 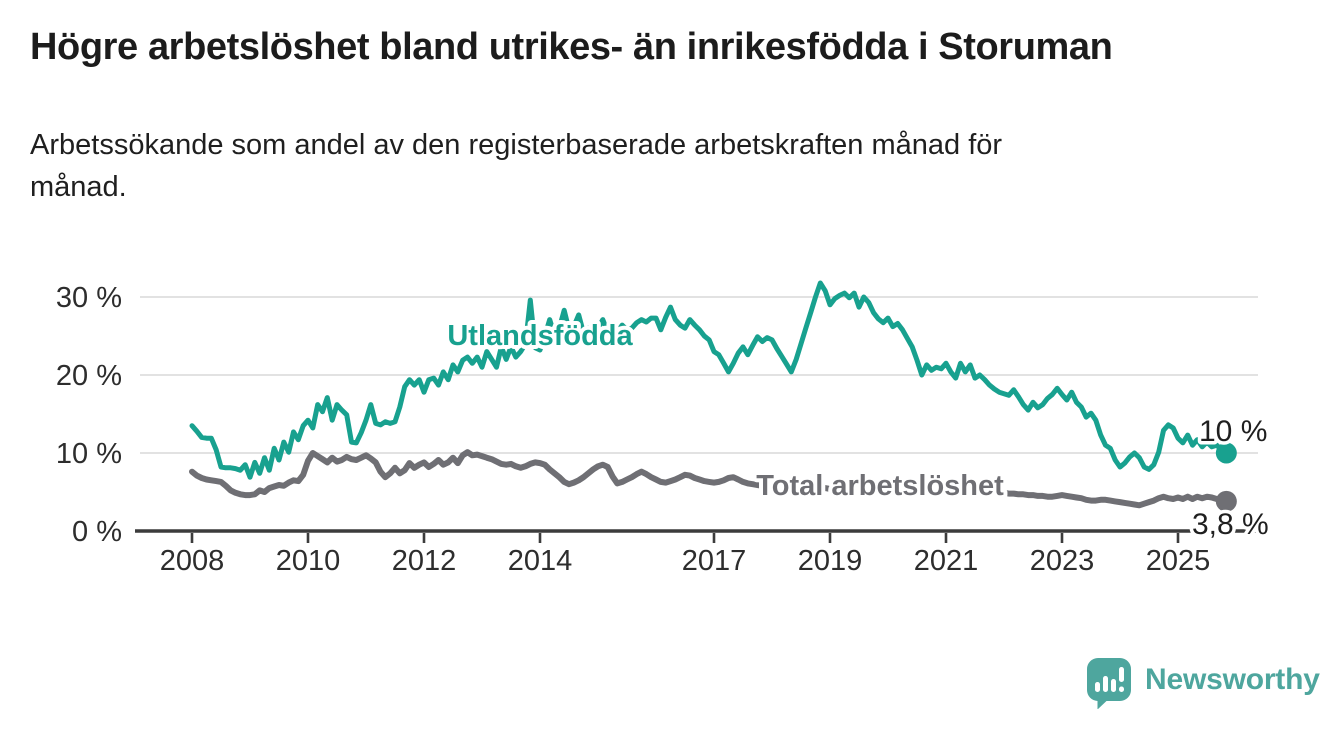 I want to click on x-axis-tick-label: 2021, so click(x=946, y=561).